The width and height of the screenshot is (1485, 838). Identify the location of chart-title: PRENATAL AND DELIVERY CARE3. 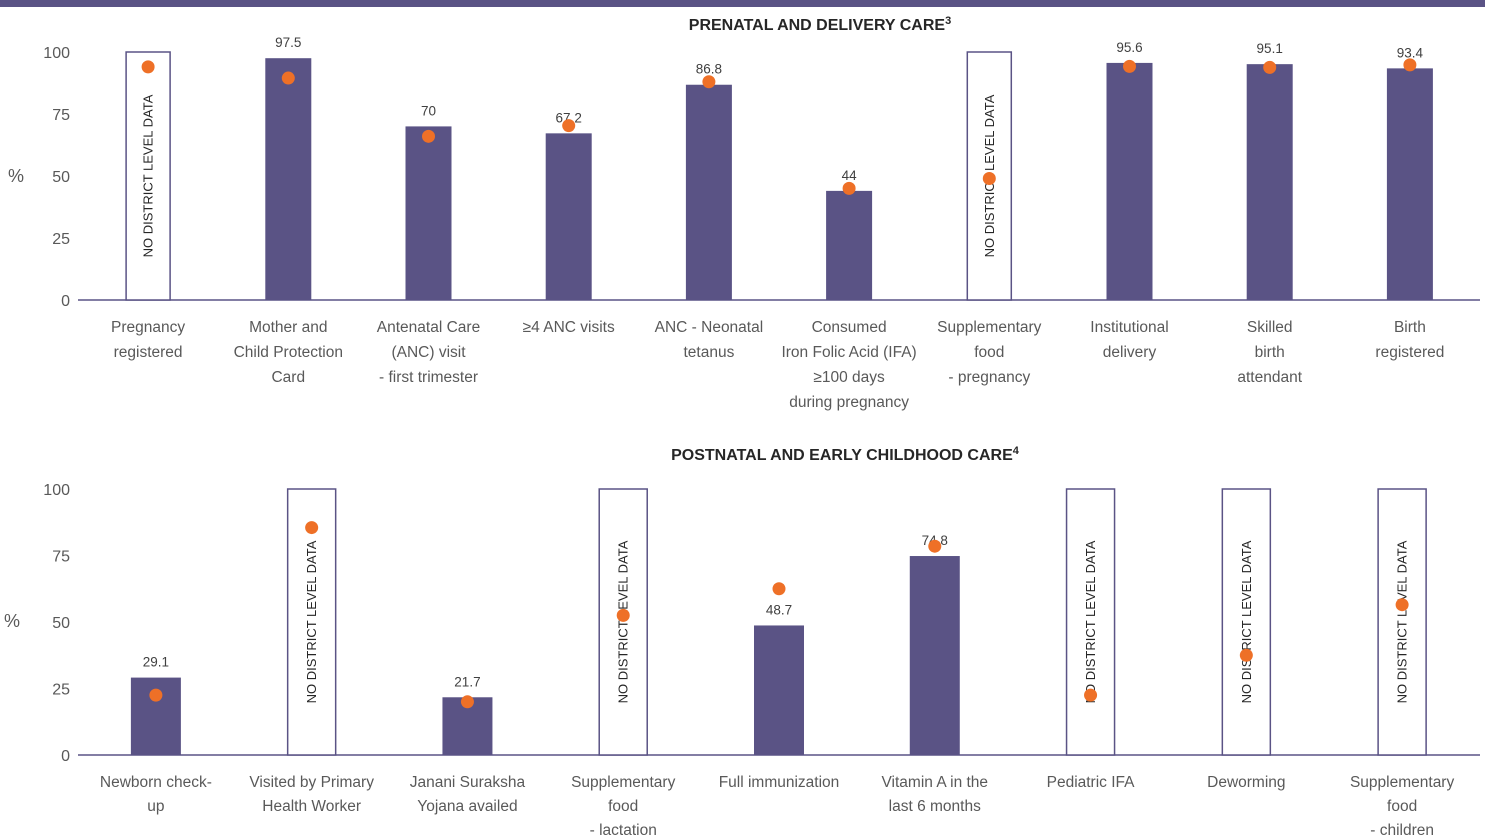
(820, 24).